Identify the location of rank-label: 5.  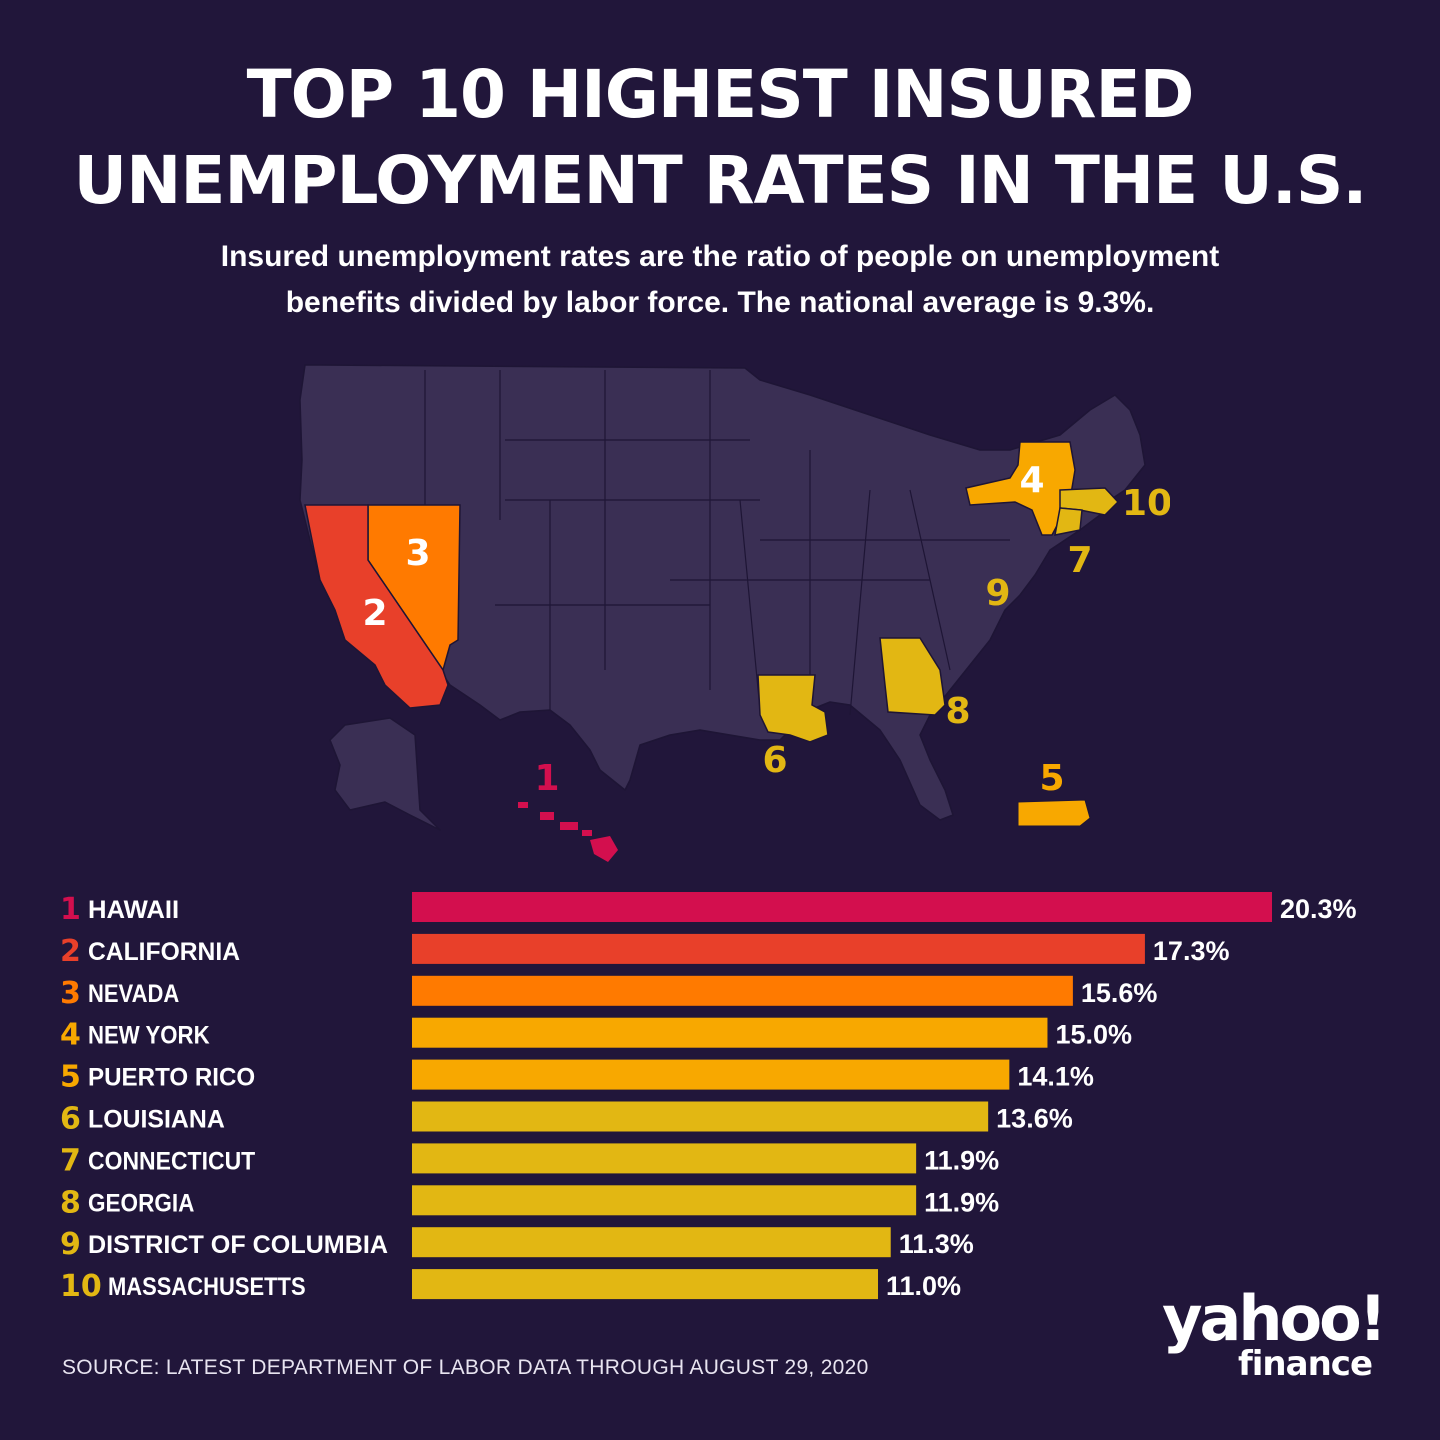
(70, 1077).